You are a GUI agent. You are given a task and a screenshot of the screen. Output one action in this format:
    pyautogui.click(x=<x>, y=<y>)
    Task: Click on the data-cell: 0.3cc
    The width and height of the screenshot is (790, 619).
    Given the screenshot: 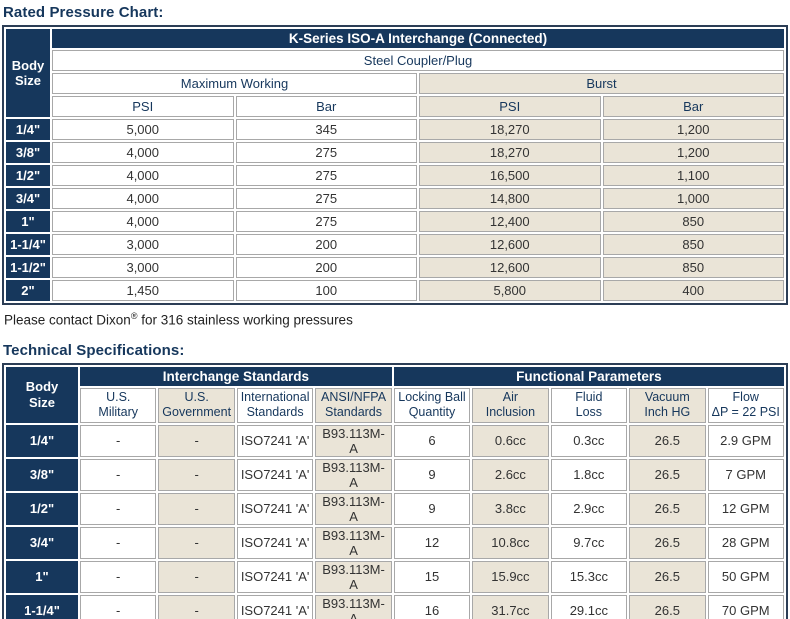 What is the action you would take?
    pyautogui.click(x=589, y=440)
    